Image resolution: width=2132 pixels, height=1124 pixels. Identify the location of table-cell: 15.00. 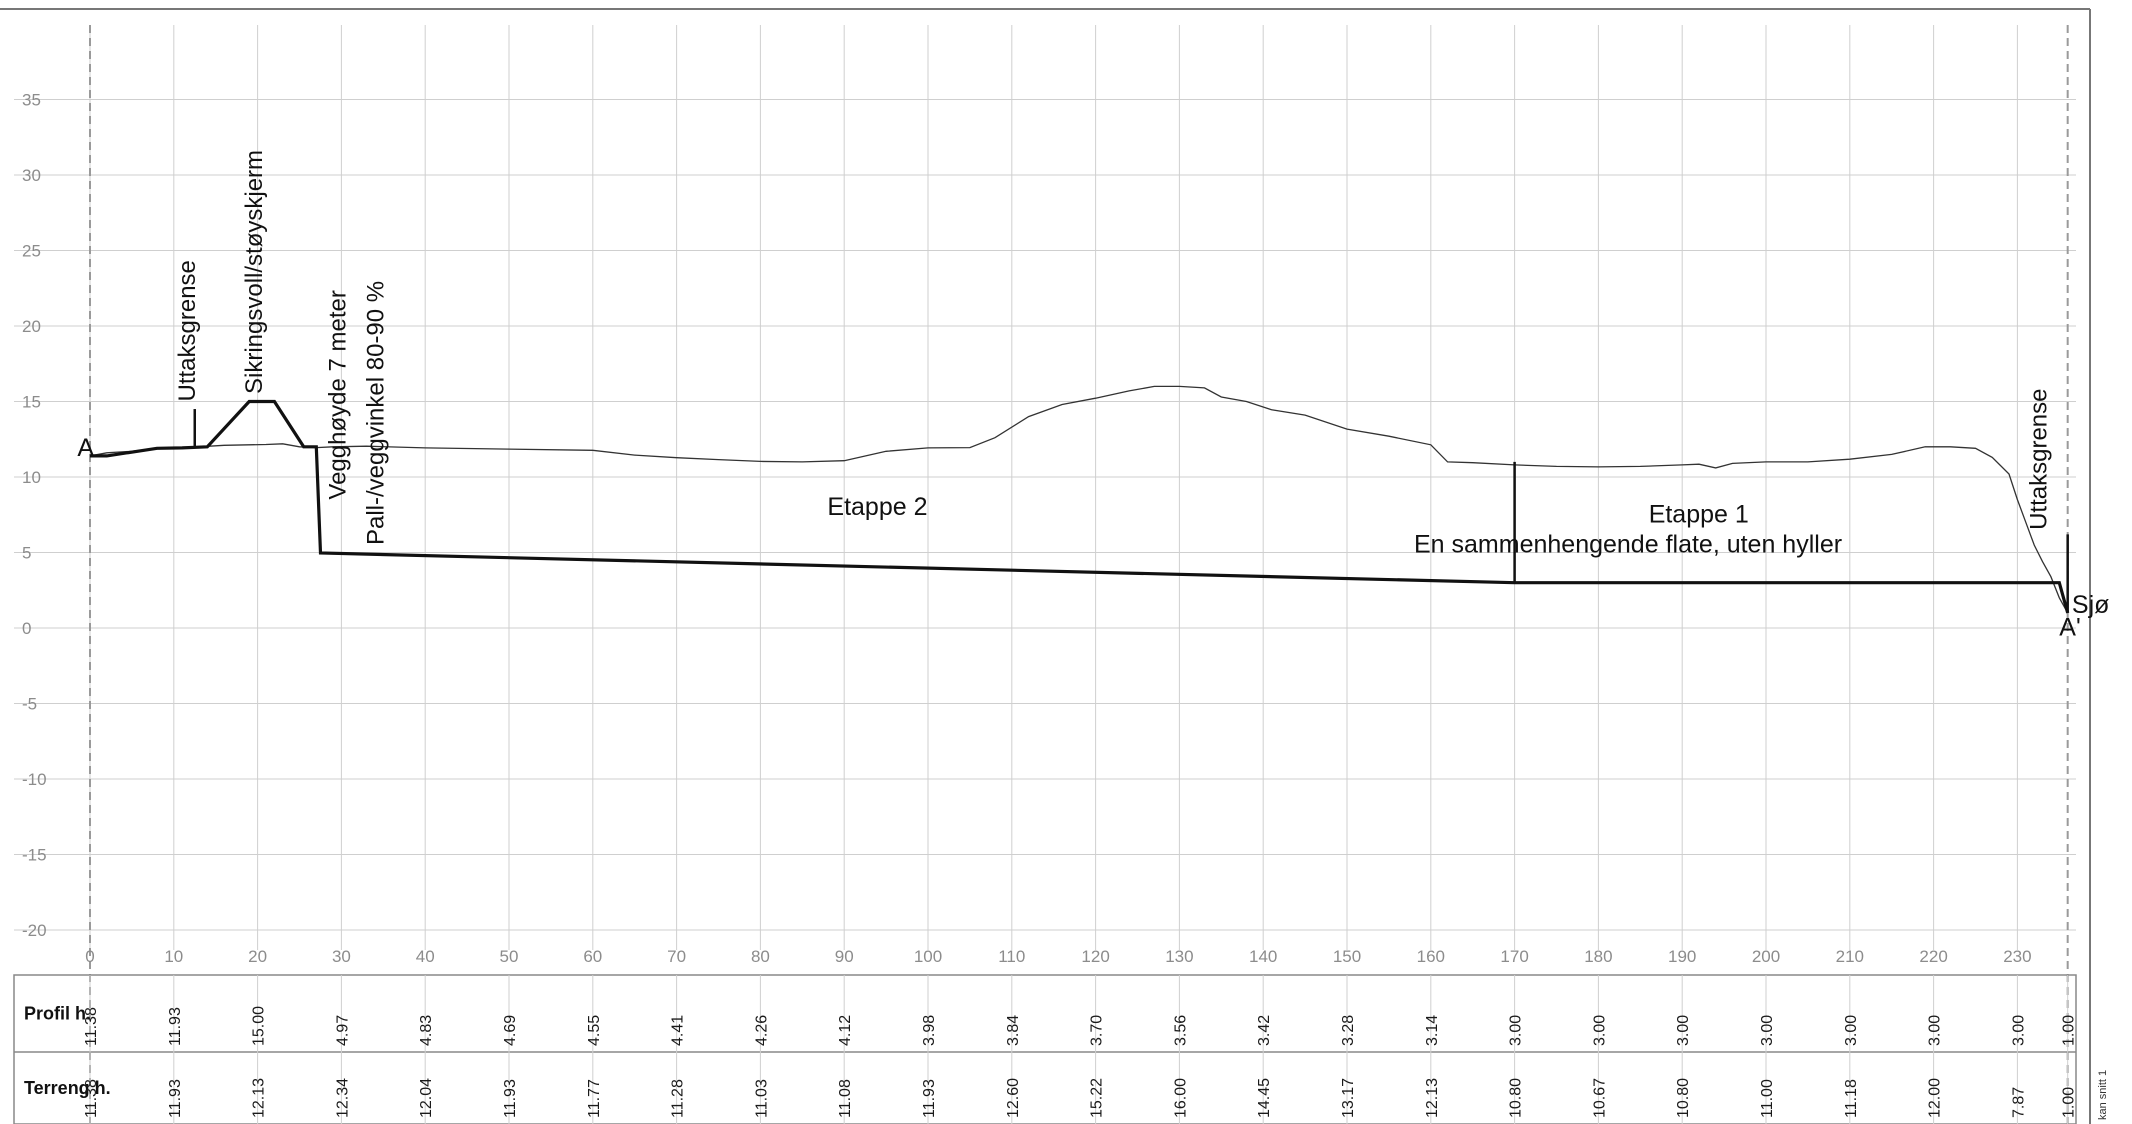
(259, 1026).